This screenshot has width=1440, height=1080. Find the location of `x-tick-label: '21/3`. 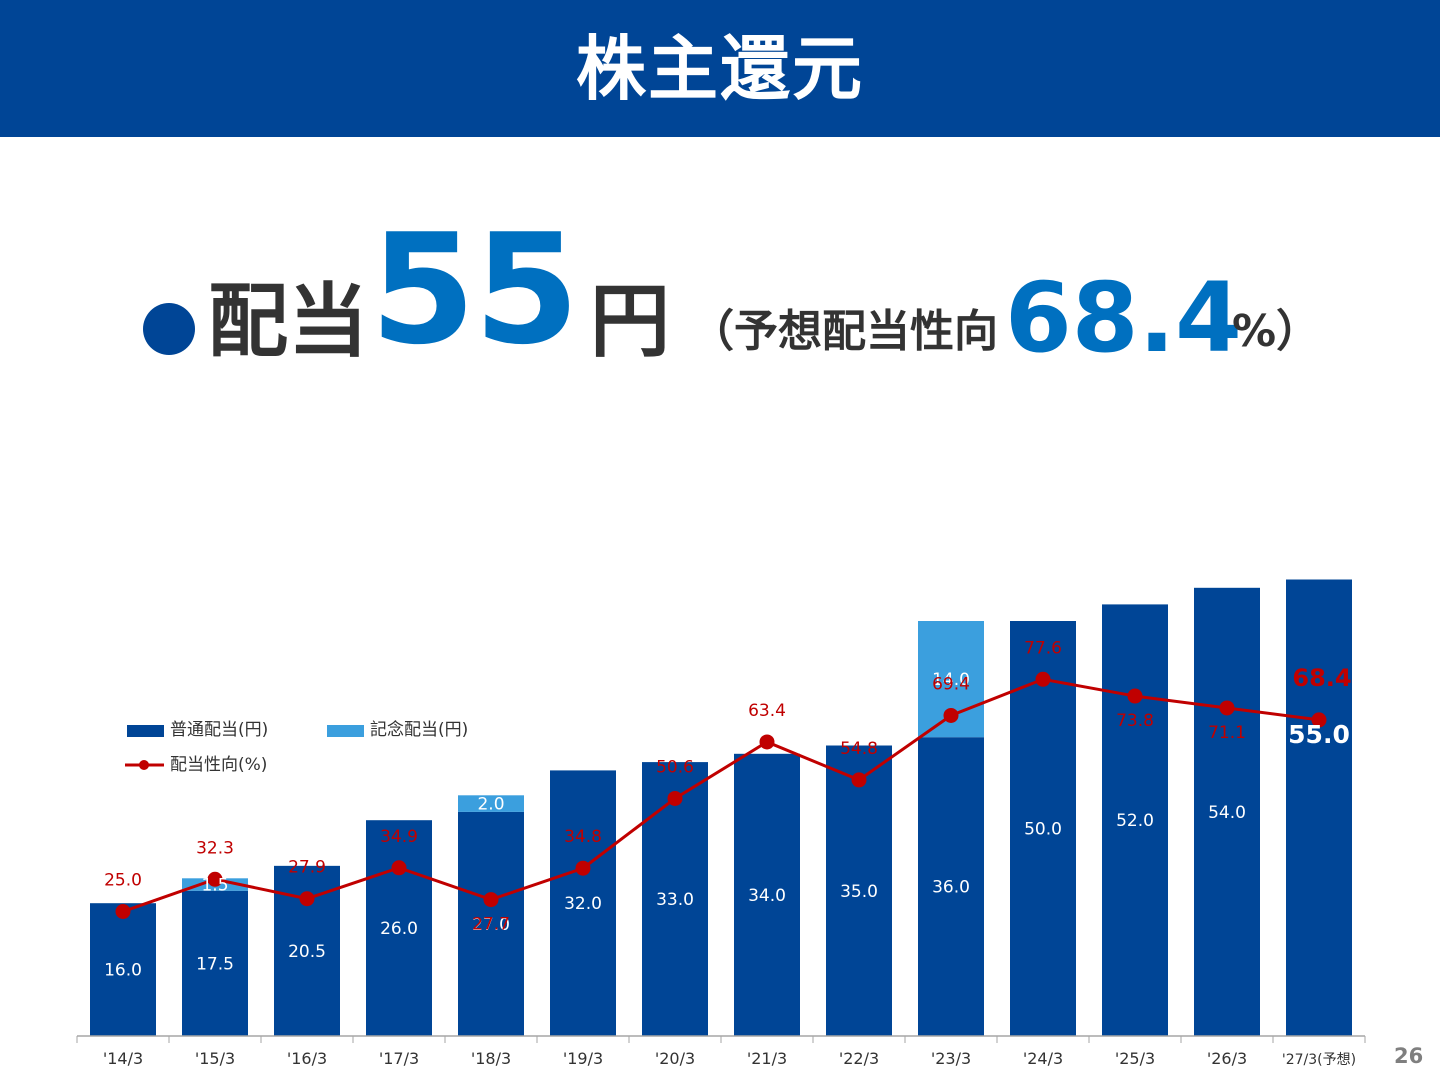

x-tick-label: '21/3 is located at coordinates (767, 1058).